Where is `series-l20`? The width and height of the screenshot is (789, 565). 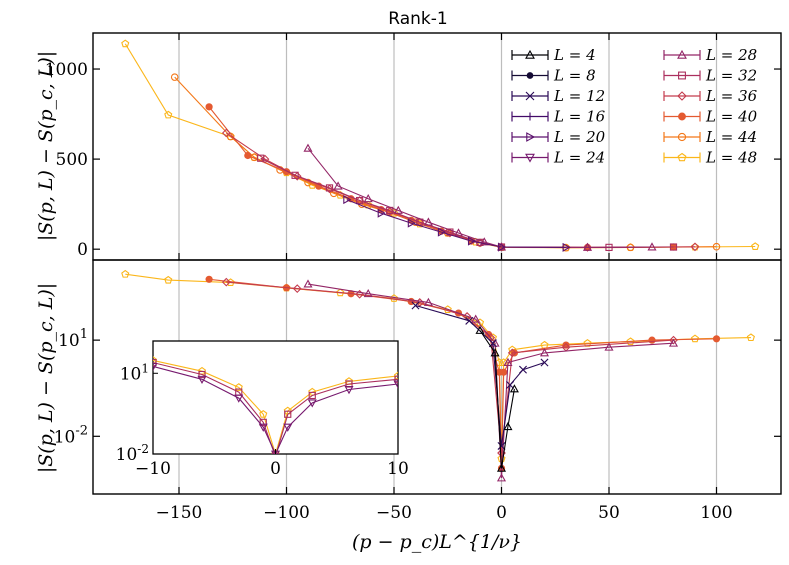 series-l20 is located at coordinates (457, 223).